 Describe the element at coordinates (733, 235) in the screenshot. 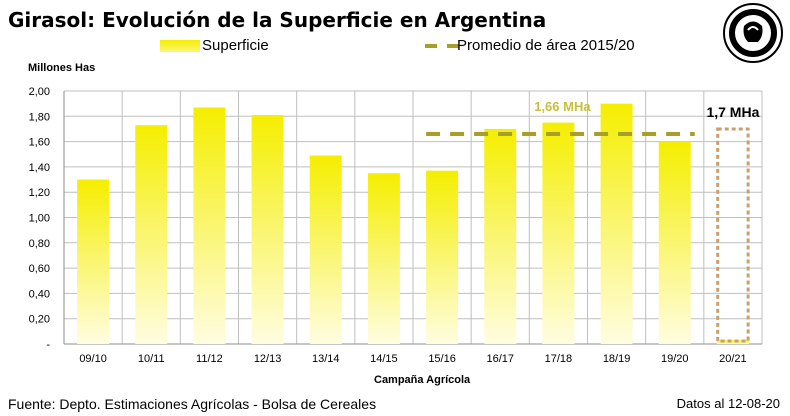

I see `estimate-box` at that location.